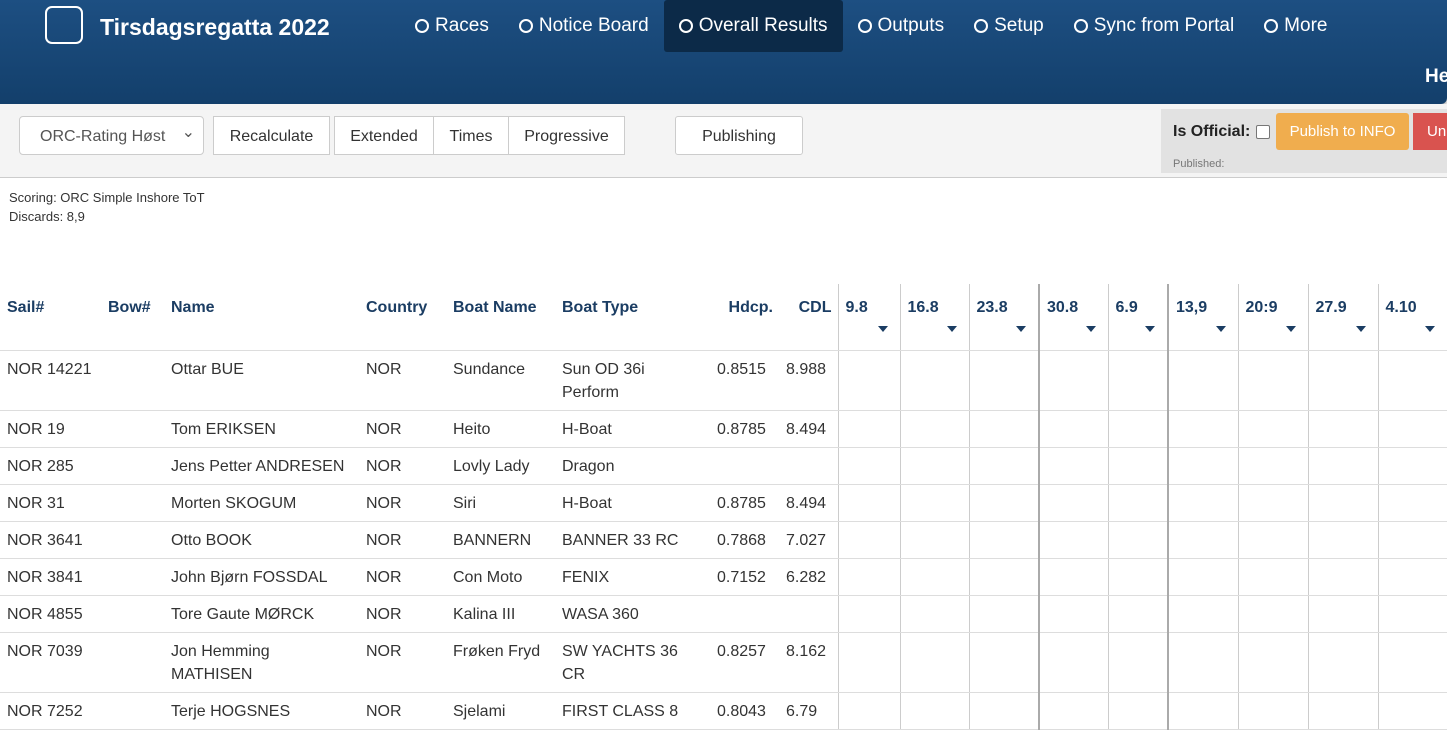 Image resolution: width=1447 pixels, height=739 pixels. I want to click on race-header: 9.8, so click(868, 317).